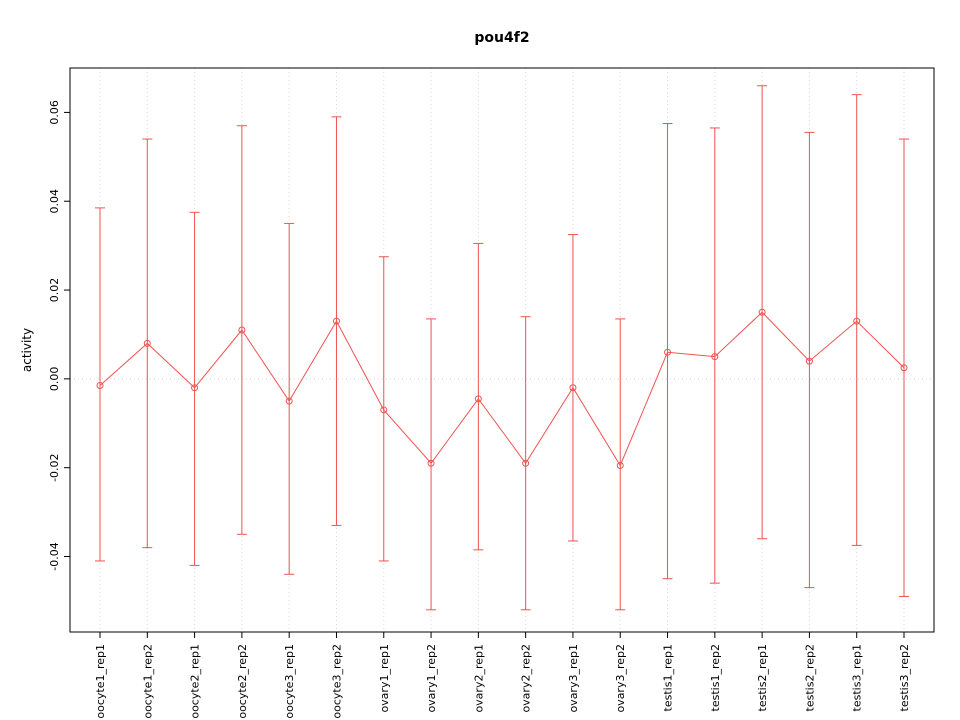 The width and height of the screenshot is (960, 720). I want to click on x-tick-label: ovary3_rep1, so click(573, 678).